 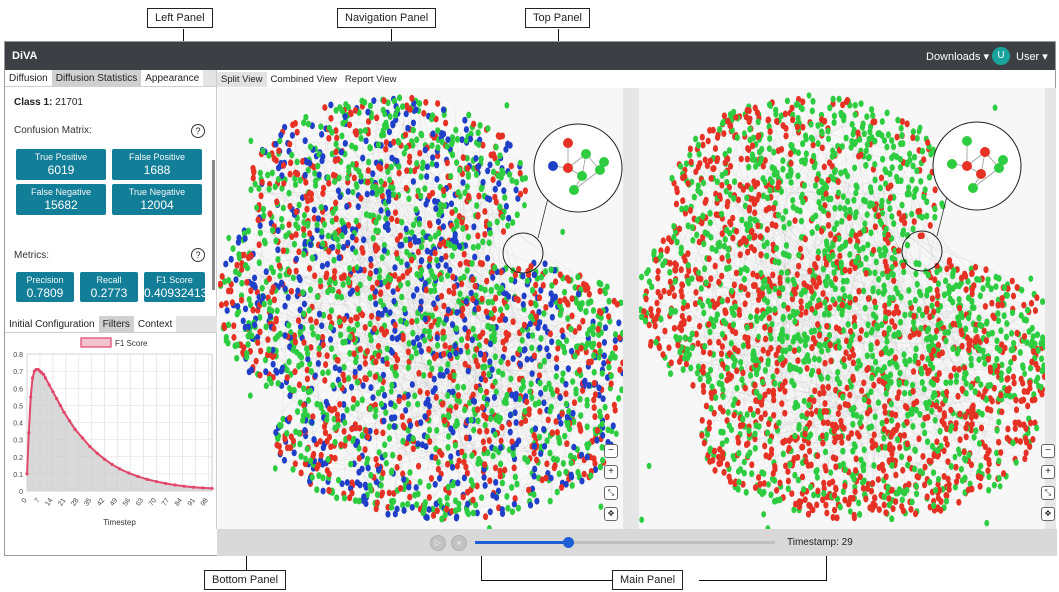 What do you see at coordinates (33, 102) in the screenshot?
I see `class-label: Class 1:` at bounding box center [33, 102].